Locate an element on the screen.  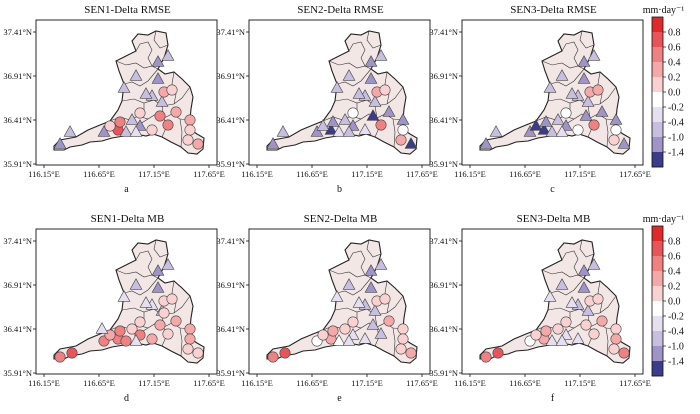
colorbar-tick-label: 0.6 is located at coordinates (674, 48).